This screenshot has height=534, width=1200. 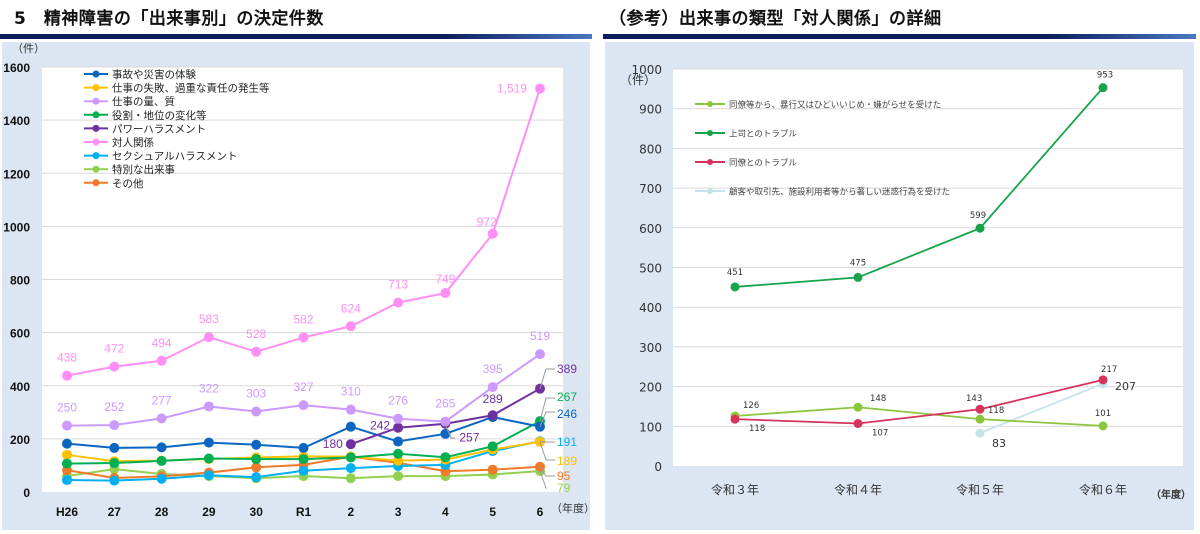 I want to click on data-label: 101, so click(x=1103, y=414).